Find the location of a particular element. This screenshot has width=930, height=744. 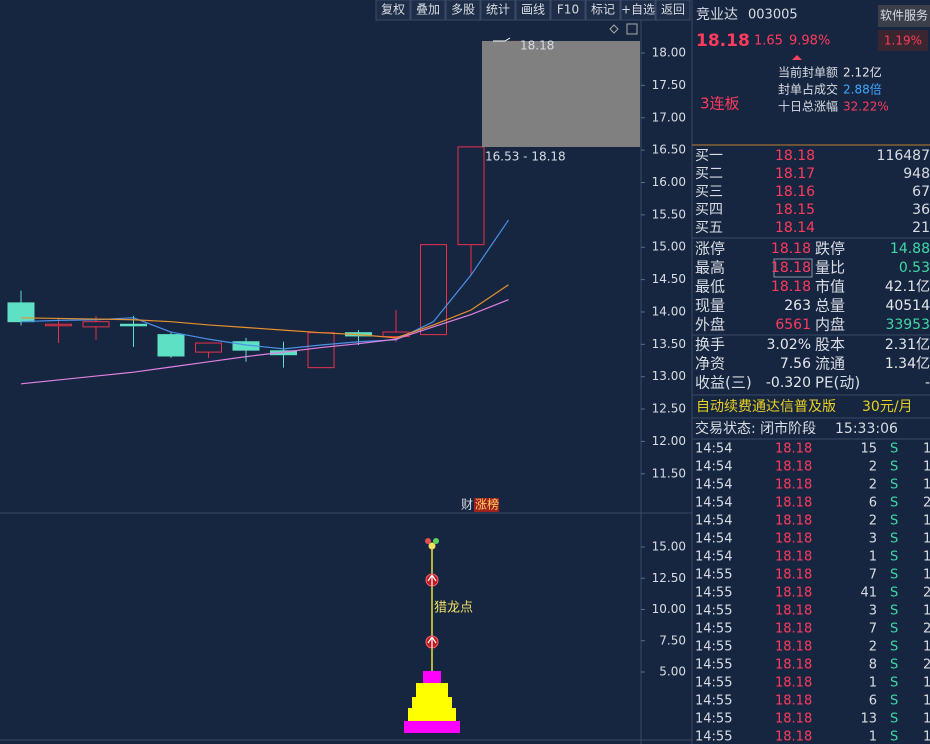

toolbar-label: 统计 is located at coordinates (498, 10).